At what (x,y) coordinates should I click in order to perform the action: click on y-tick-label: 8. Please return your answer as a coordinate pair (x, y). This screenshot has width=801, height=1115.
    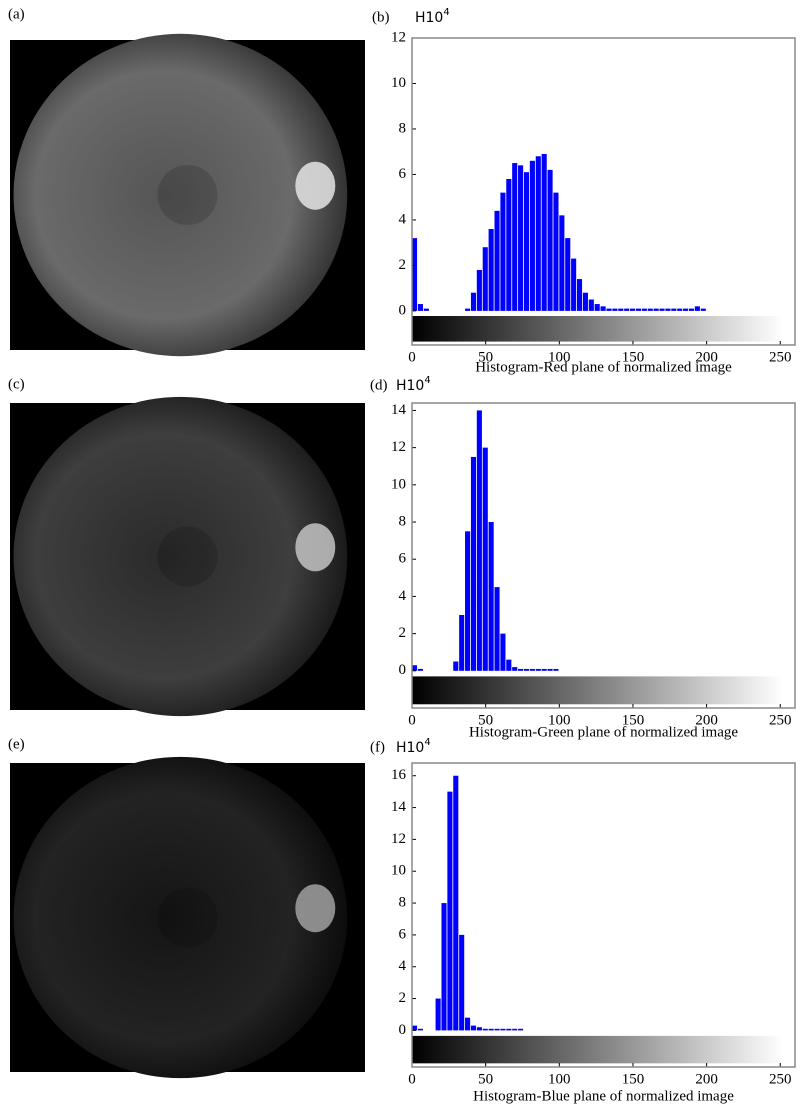
    Looking at the image, I should click on (403, 521).